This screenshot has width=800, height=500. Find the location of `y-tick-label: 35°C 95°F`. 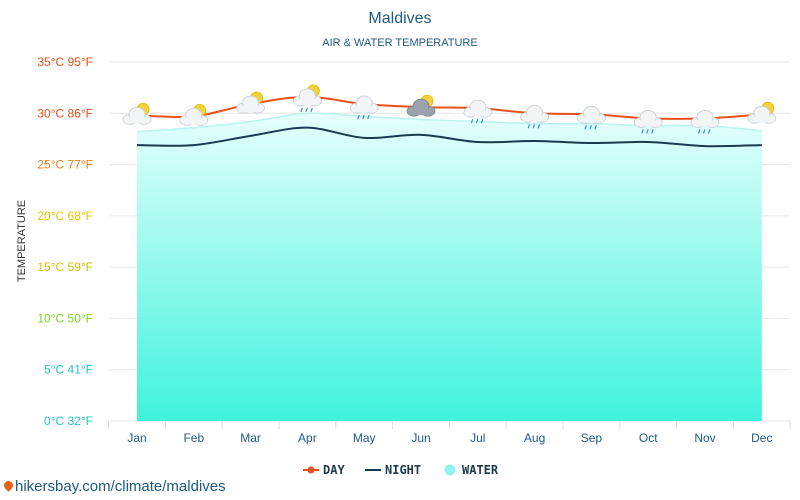

y-tick-label: 35°C 95°F is located at coordinates (65, 62).